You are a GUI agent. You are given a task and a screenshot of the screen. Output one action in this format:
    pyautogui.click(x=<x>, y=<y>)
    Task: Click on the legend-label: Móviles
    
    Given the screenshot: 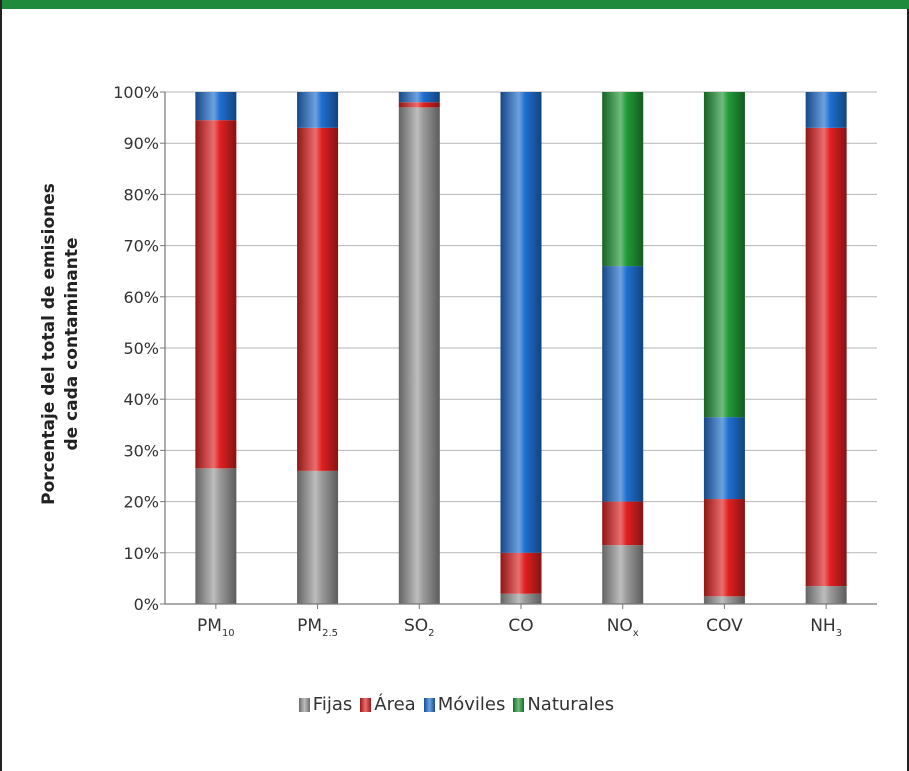 What is the action you would take?
    pyautogui.click(x=471, y=704)
    